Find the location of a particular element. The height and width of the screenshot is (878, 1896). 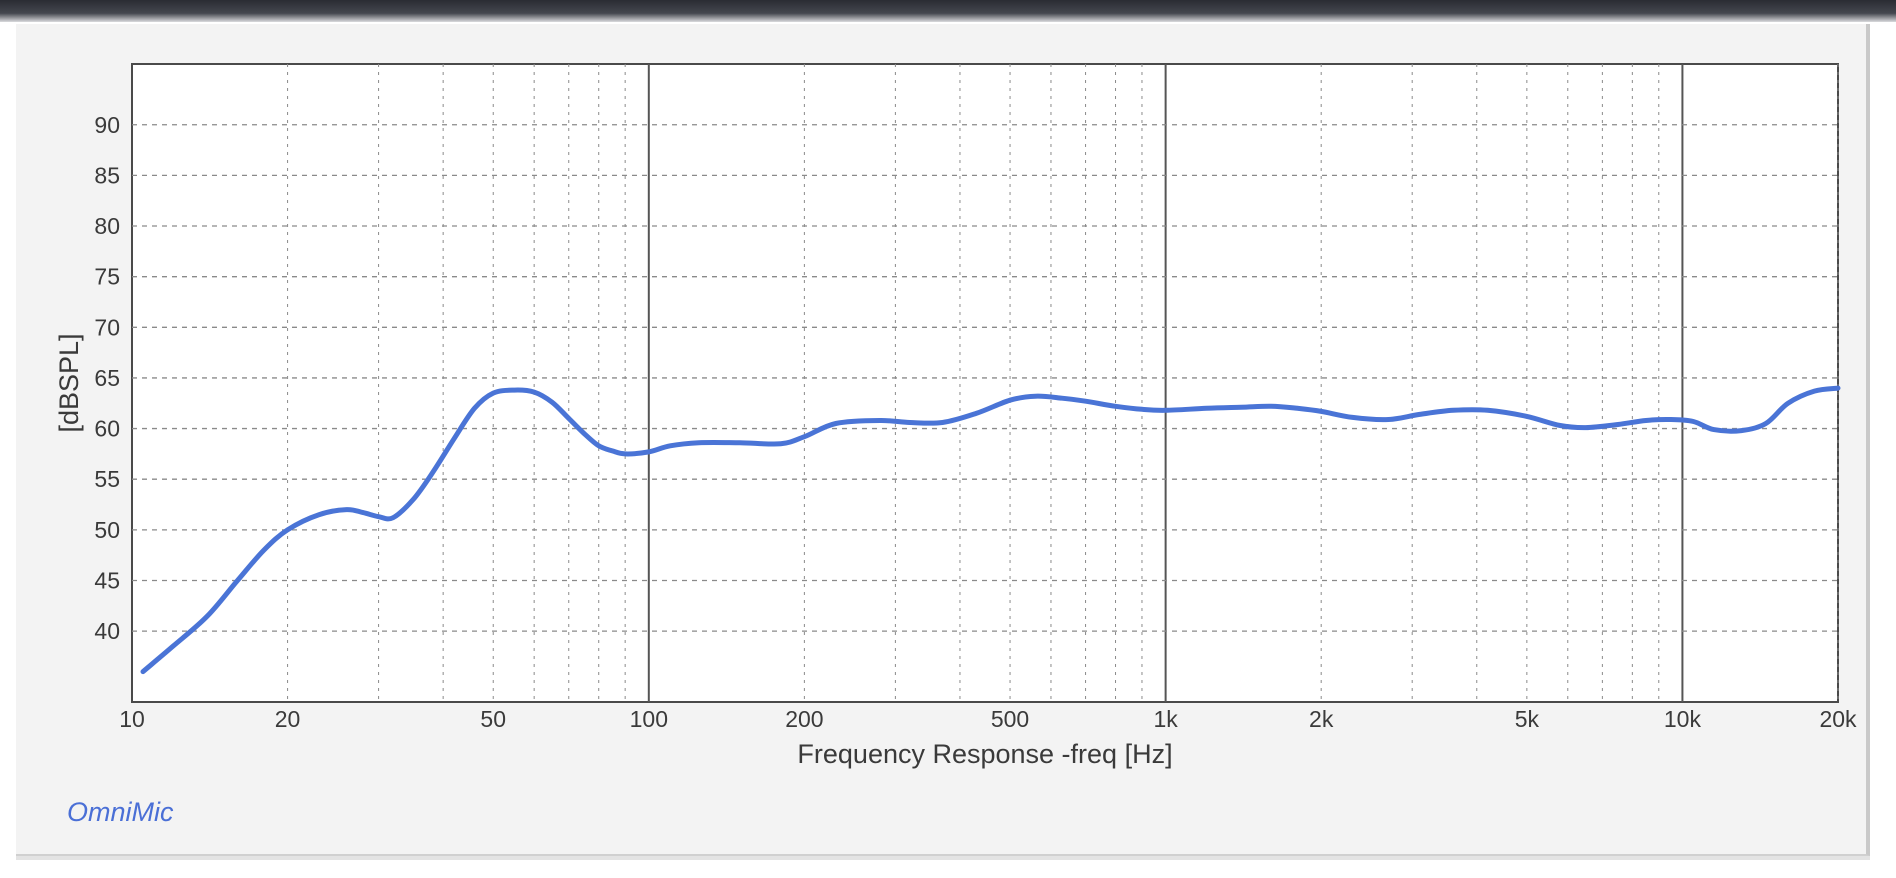

x-tick-label: 100 is located at coordinates (649, 719).